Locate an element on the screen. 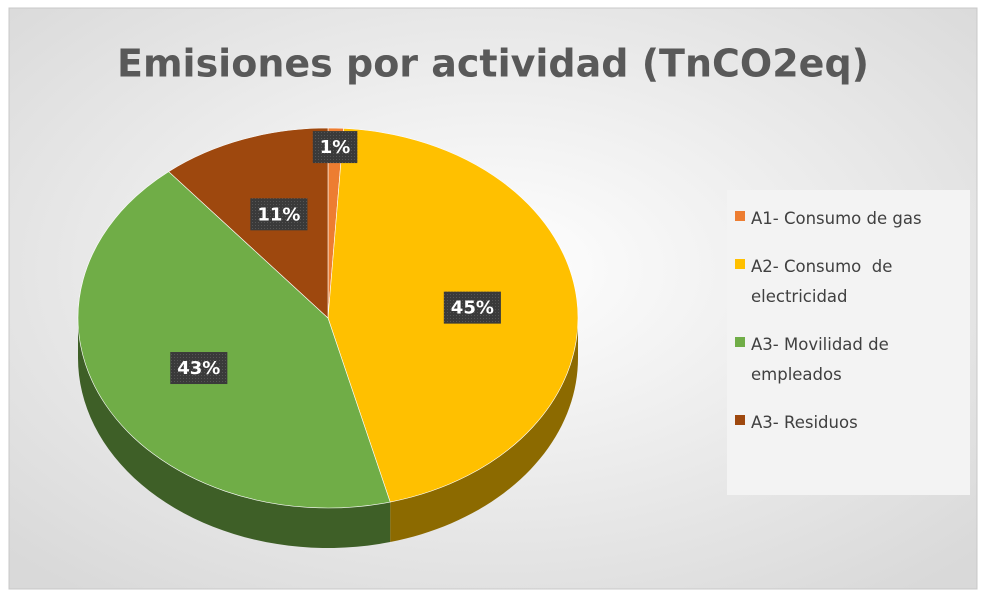  data-label: 1% is located at coordinates (335, 147).